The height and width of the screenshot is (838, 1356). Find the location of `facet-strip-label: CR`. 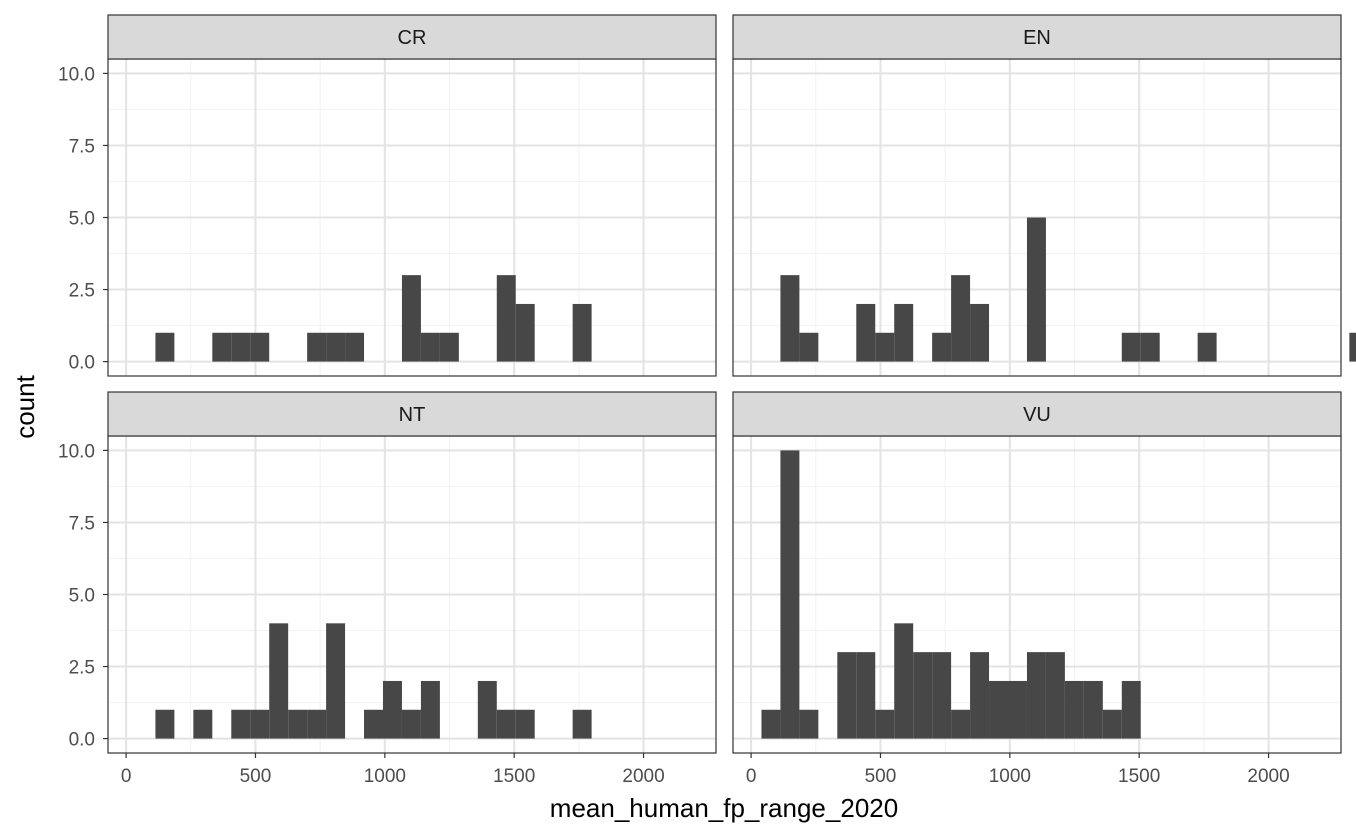

facet-strip-label: CR is located at coordinates (412, 38).